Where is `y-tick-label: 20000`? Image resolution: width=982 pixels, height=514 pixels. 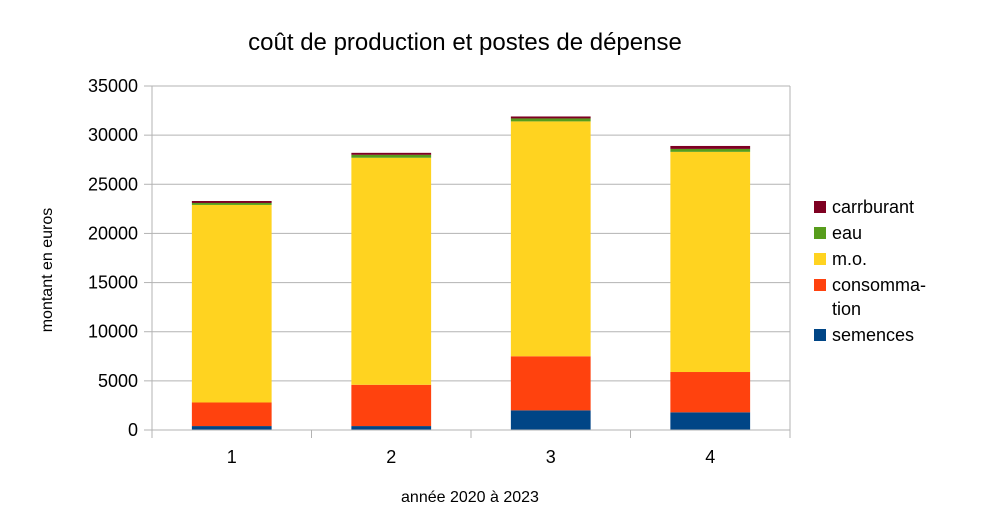 y-tick-label: 20000 is located at coordinates (113, 233).